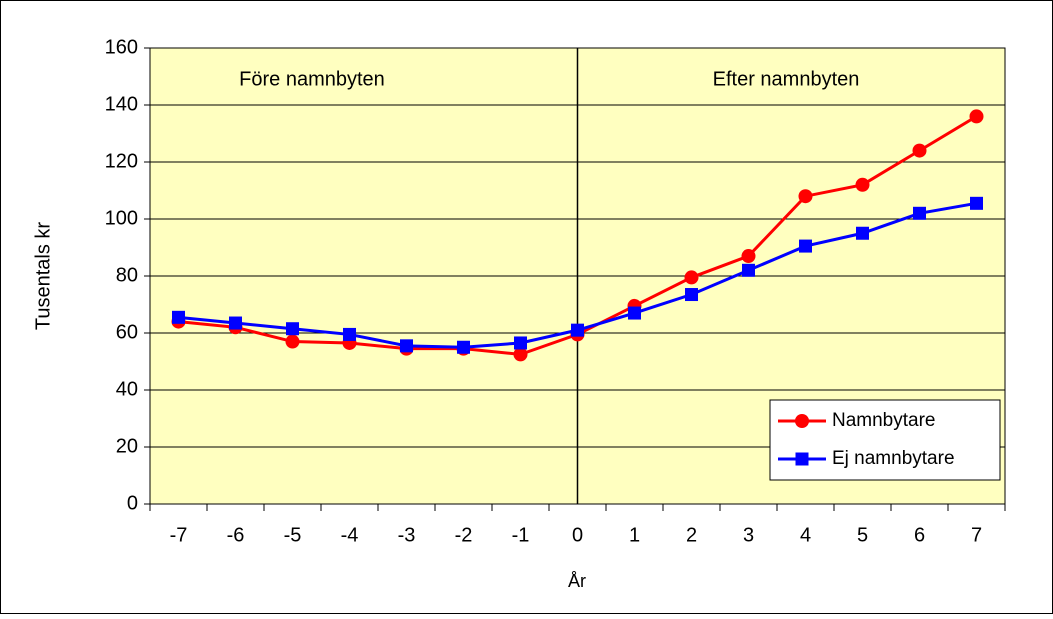  What do you see at coordinates (862, 535) in the screenshot?
I see `x-tick-label: 5` at bounding box center [862, 535].